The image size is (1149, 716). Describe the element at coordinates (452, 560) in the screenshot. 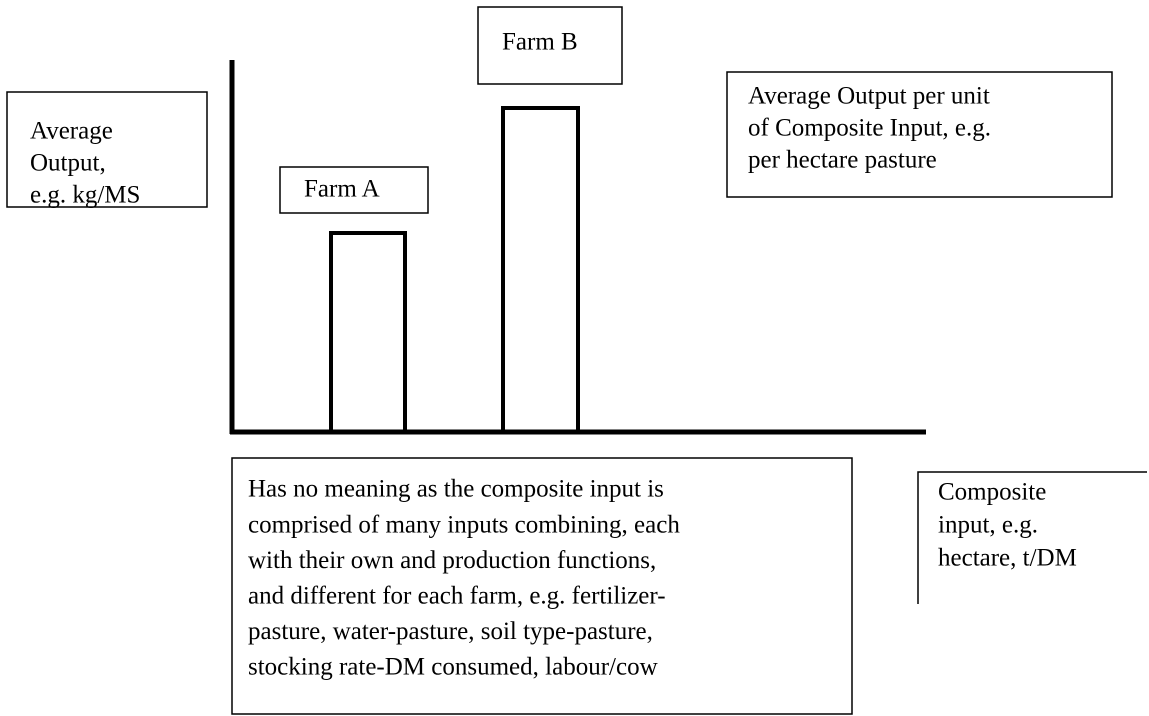

I see `note-text: with their own and production functions,` at that location.